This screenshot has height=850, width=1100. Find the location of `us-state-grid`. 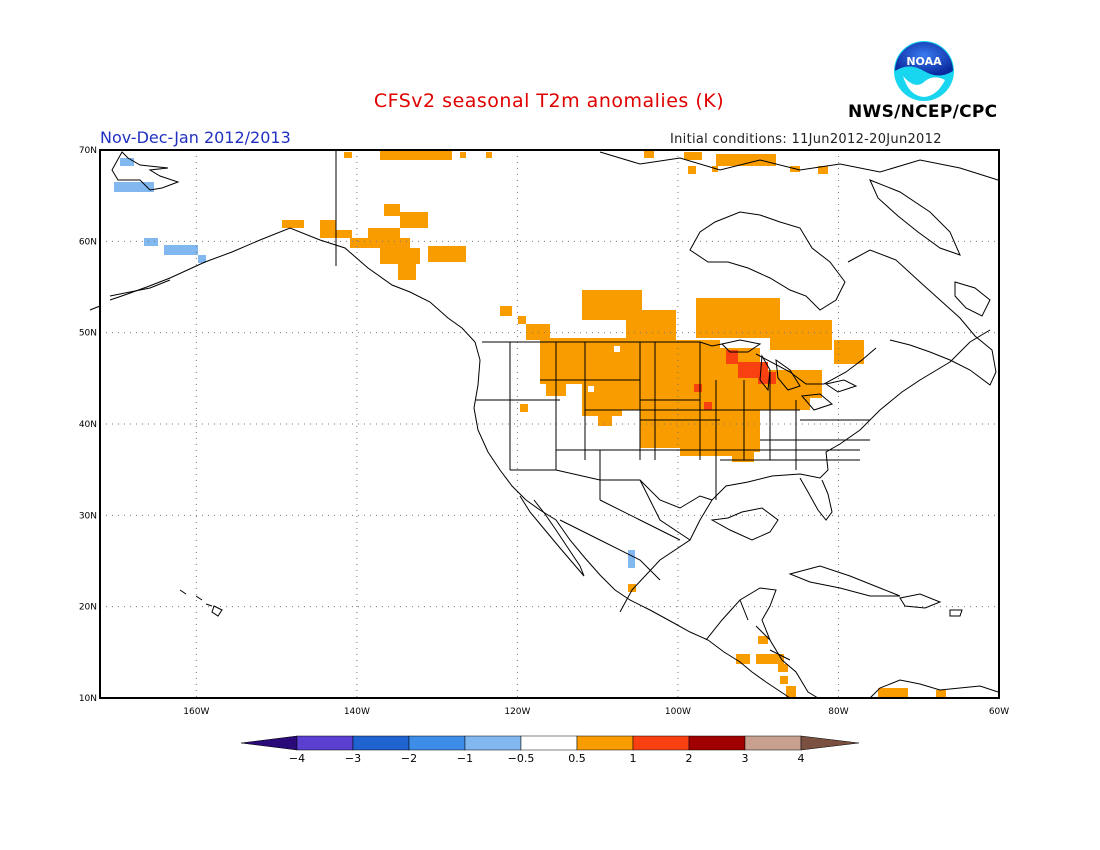

us-state-grid is located at coordinates (673, 421).